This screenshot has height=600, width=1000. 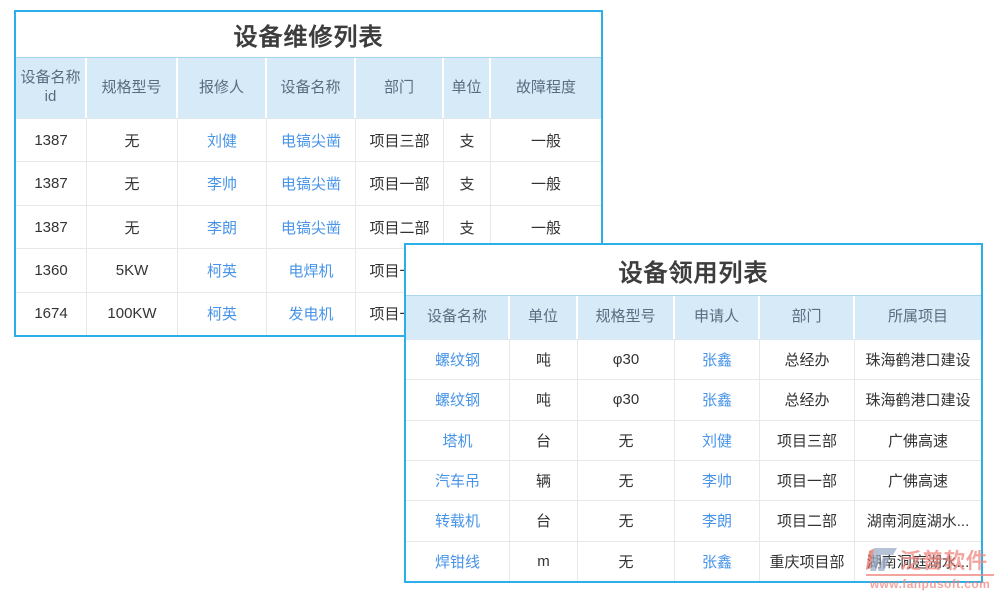 What do you see at coordinates (308, 35) in the screenshot?
I see `repair-list-title: 设备维修列表` at bounding box center [308, 35].